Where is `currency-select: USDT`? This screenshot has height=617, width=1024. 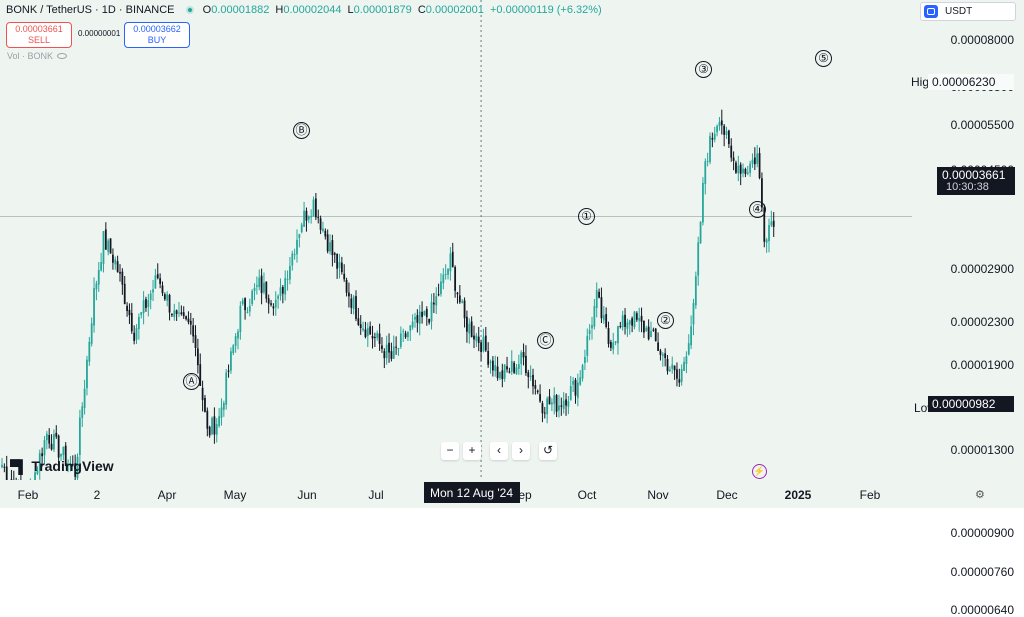 currency-select: USDT is located at coordinates (968, 11).